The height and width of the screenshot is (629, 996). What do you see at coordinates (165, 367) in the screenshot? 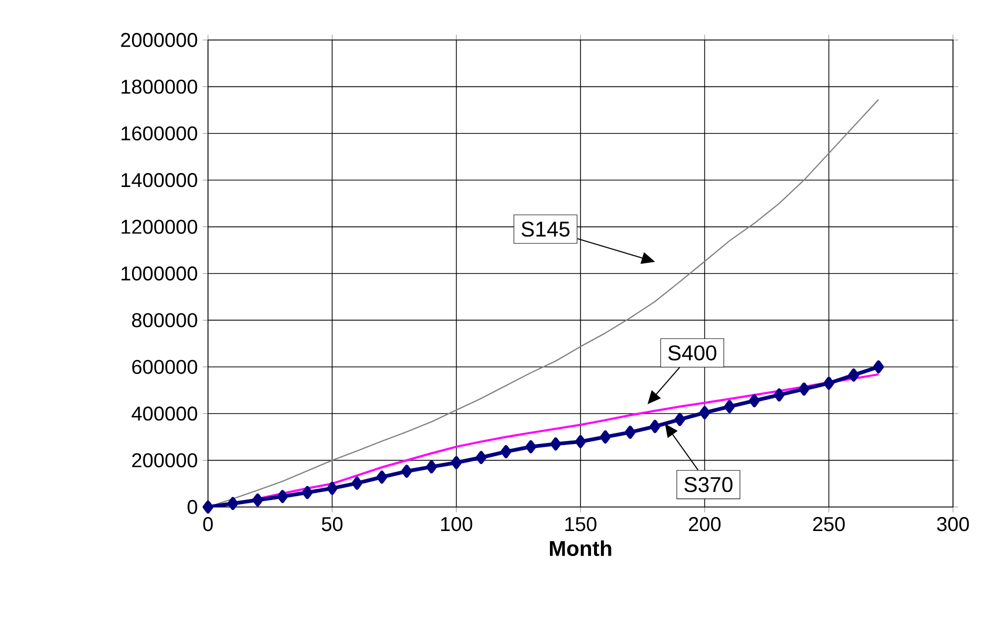
I see `y-tick-label: 600000` at bounding box center [165, 367].